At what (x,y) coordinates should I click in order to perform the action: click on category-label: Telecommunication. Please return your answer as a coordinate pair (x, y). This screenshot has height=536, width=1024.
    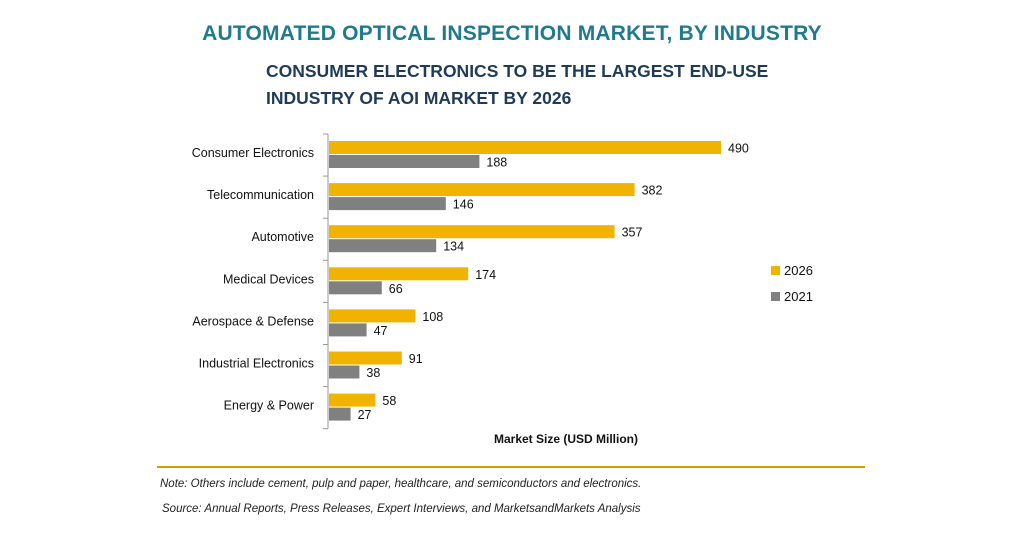
    Looking at the image, I should click on (260, 195).